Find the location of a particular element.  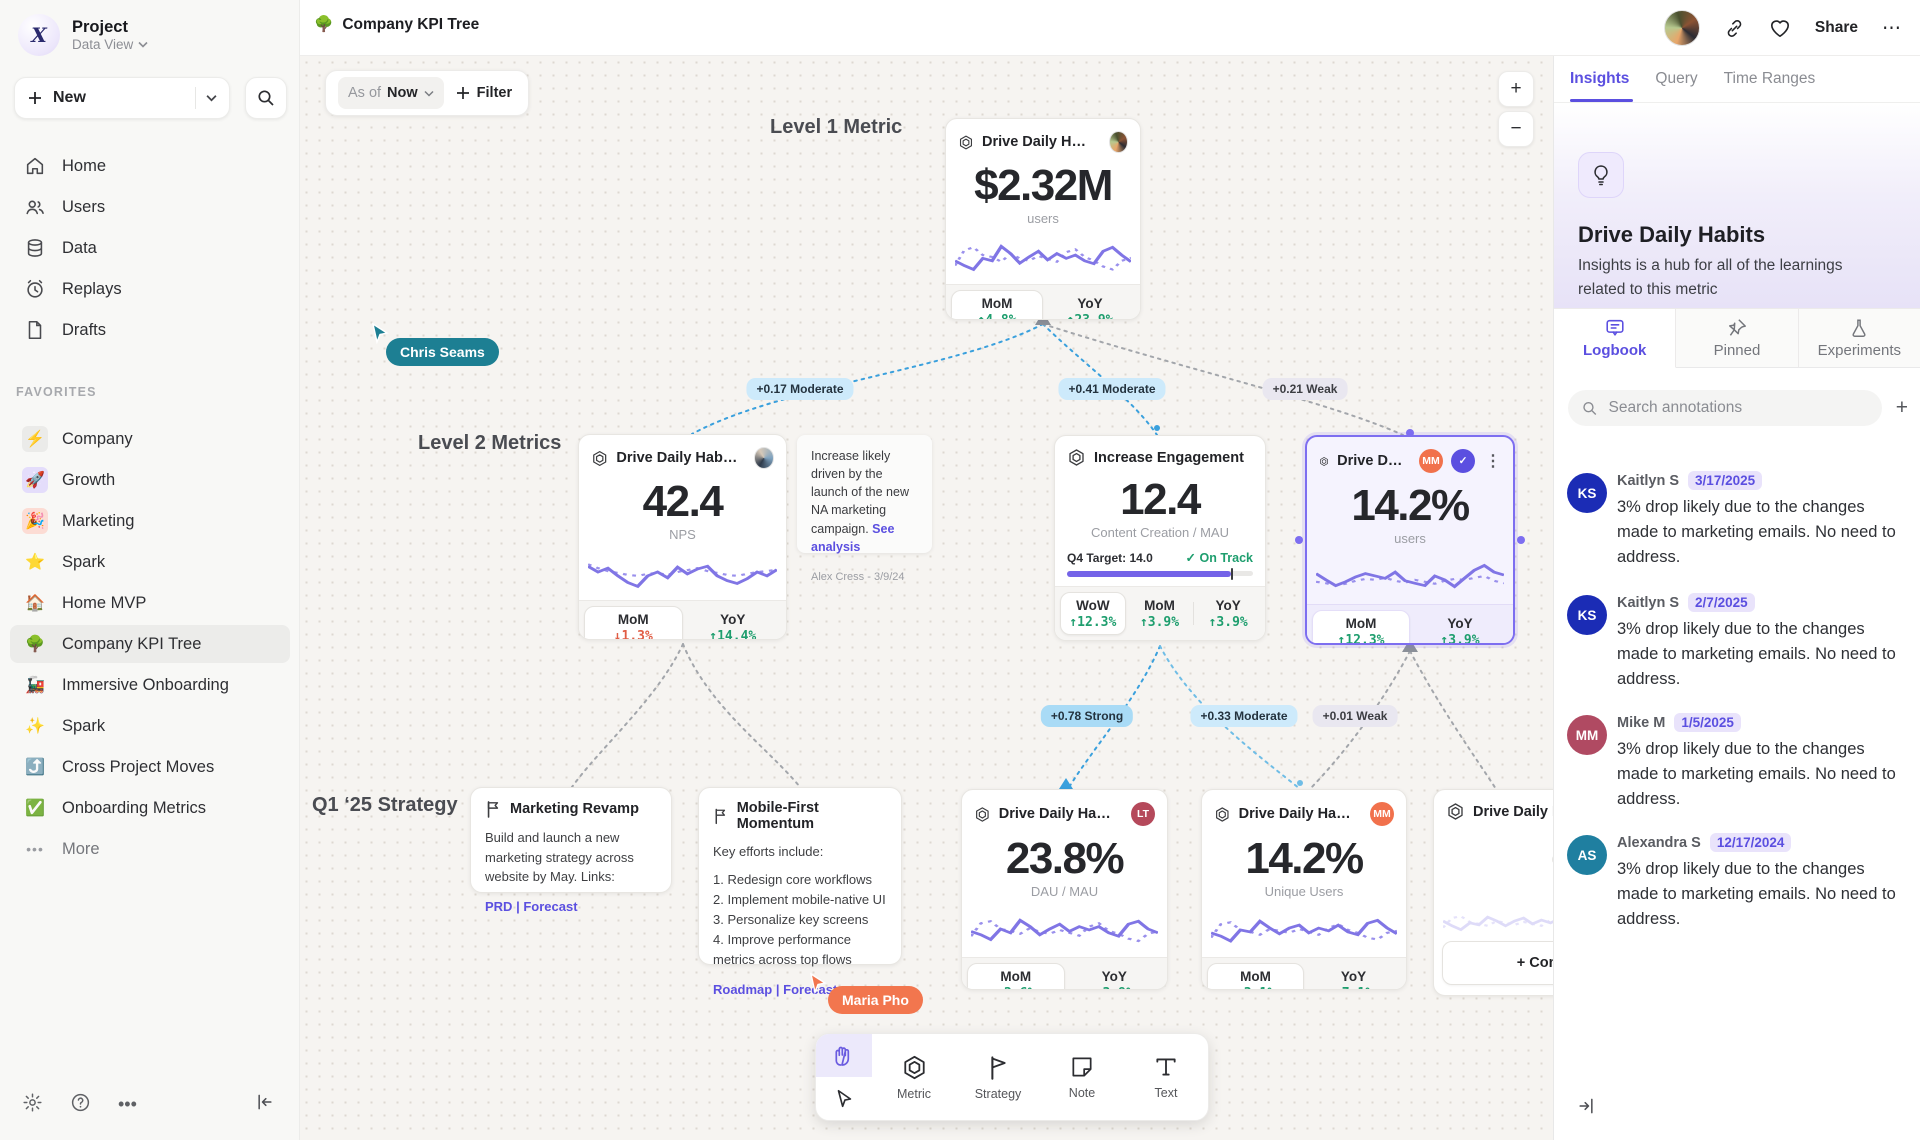

share-button: Share is located at coordinates (1836, 27).